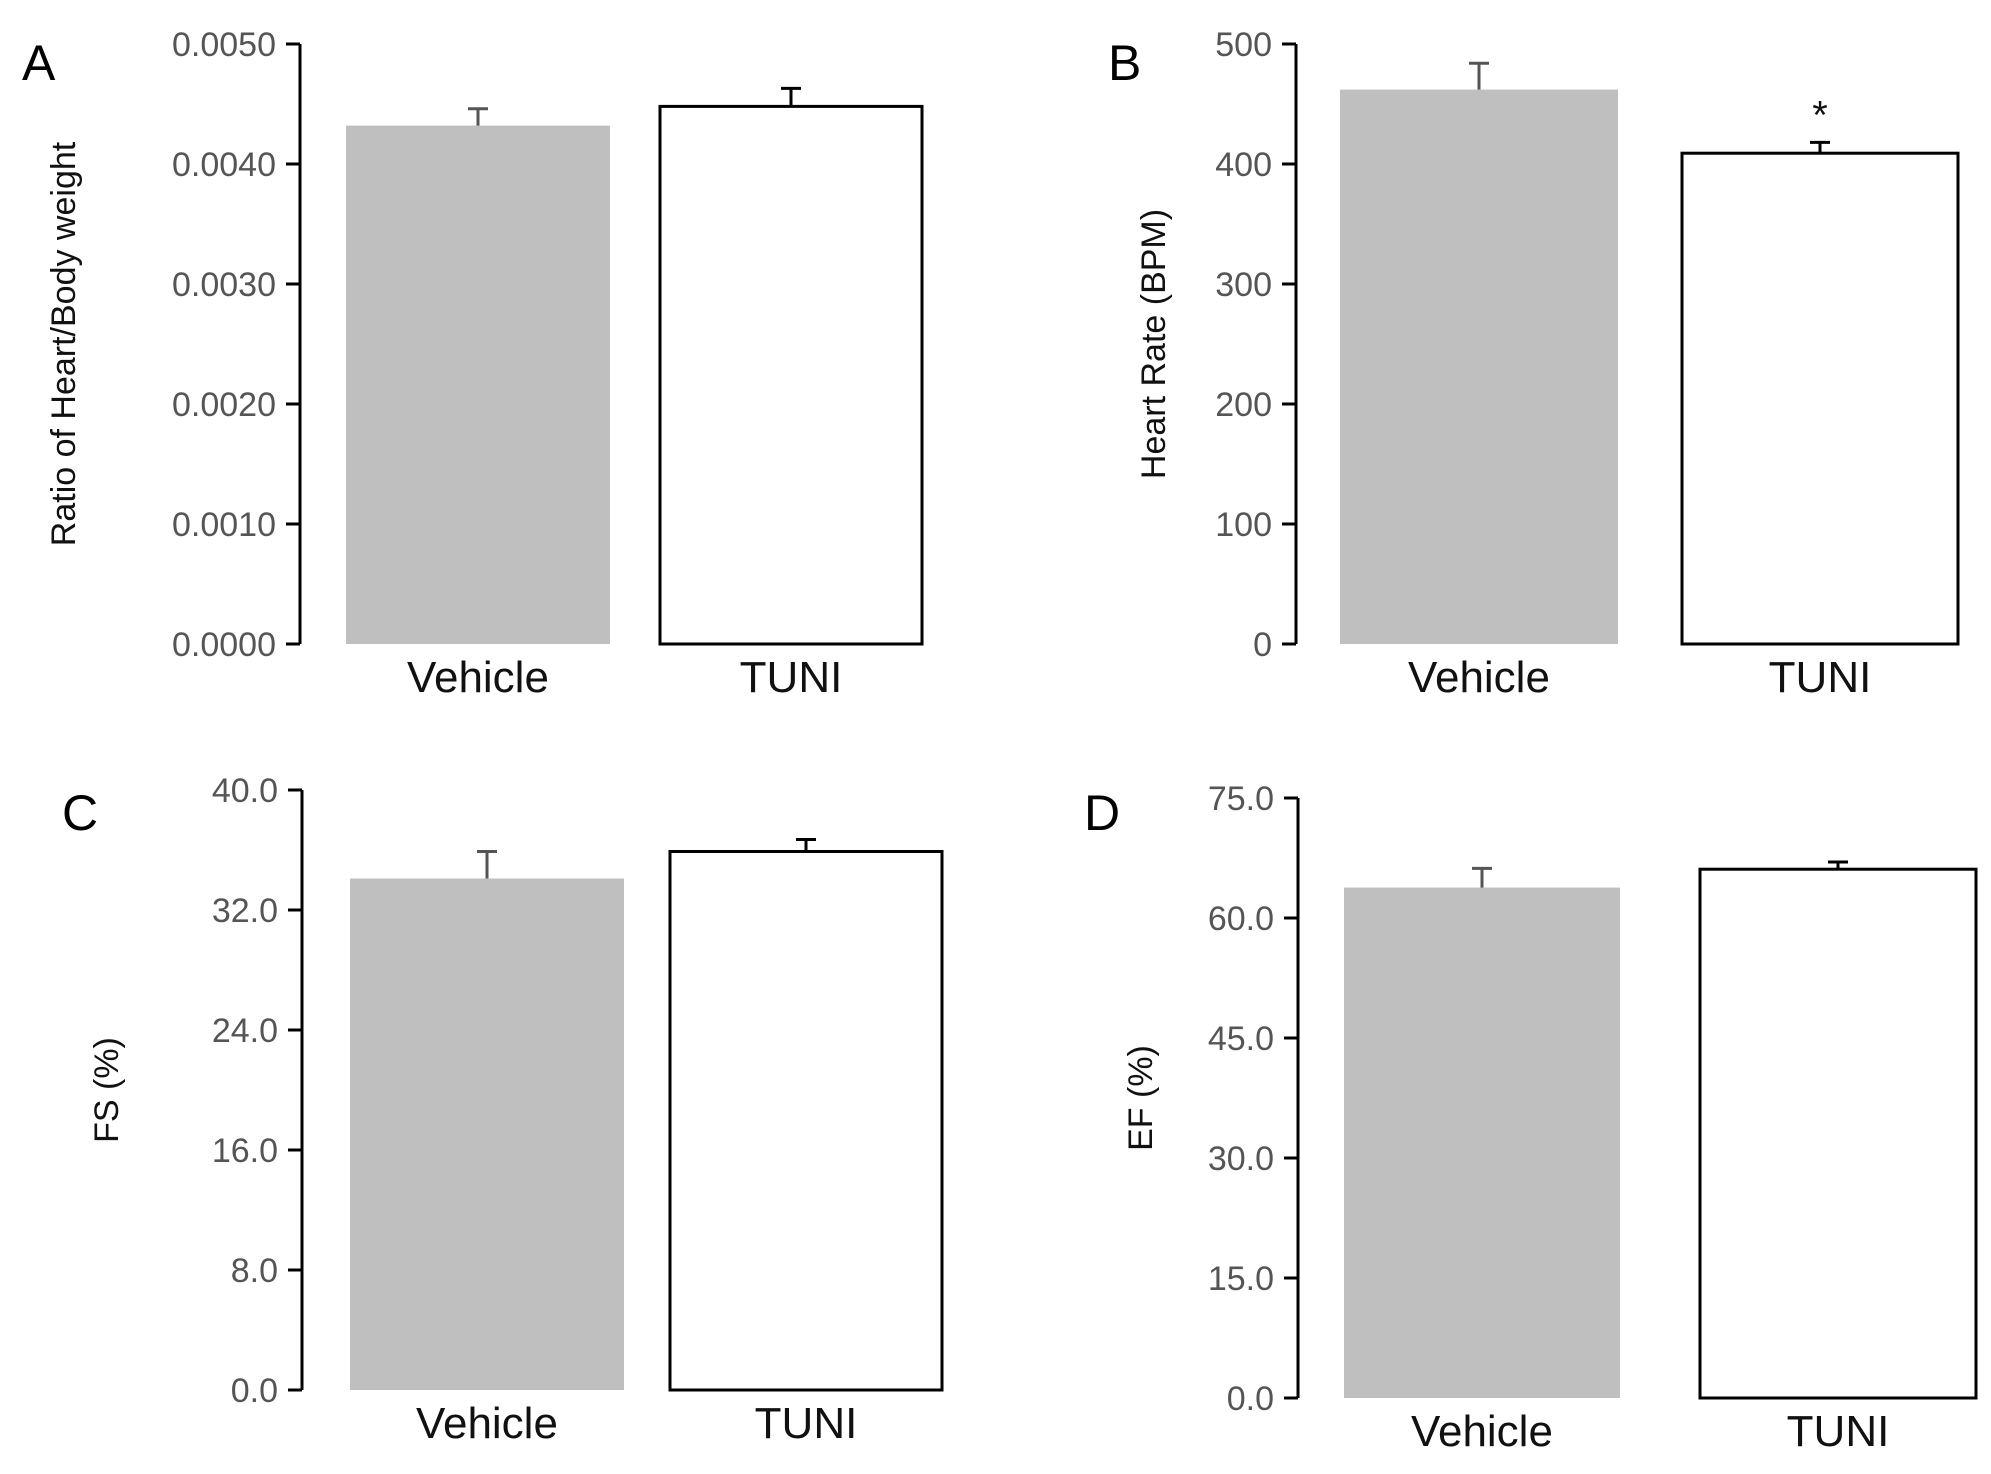 The width and height of the screenshot is (1991, 1474). What do you see at coordinates (107, 1090) in the screenshot?
I see `y-axis-title: FS (%)` at bounding box center [107, 1090].